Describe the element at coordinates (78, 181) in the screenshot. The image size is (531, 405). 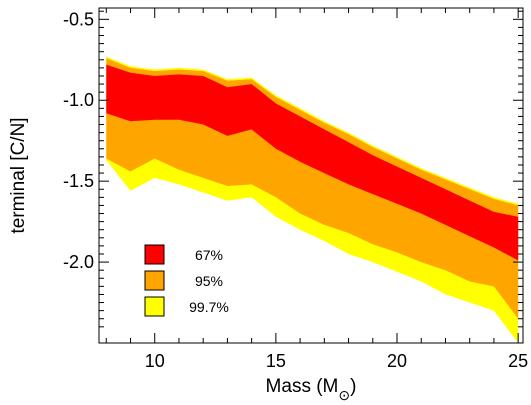
I see `y-tick-label: -1.5` at that location.